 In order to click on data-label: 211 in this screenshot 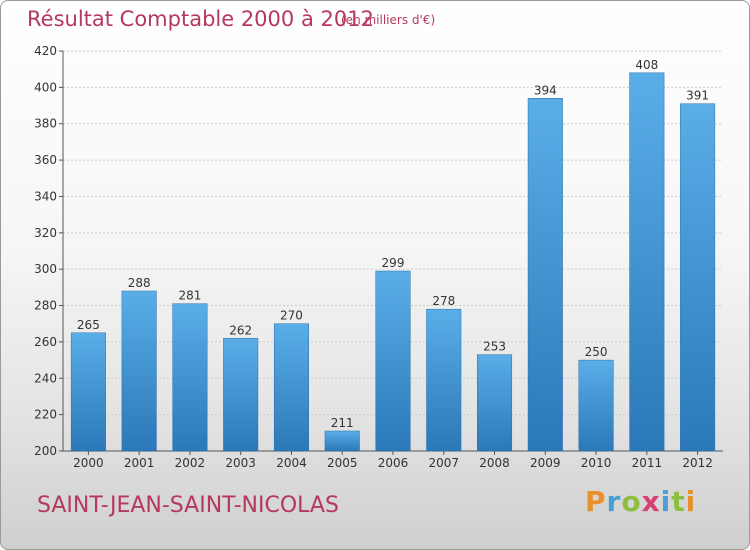, I will do `click(342, 423)`.